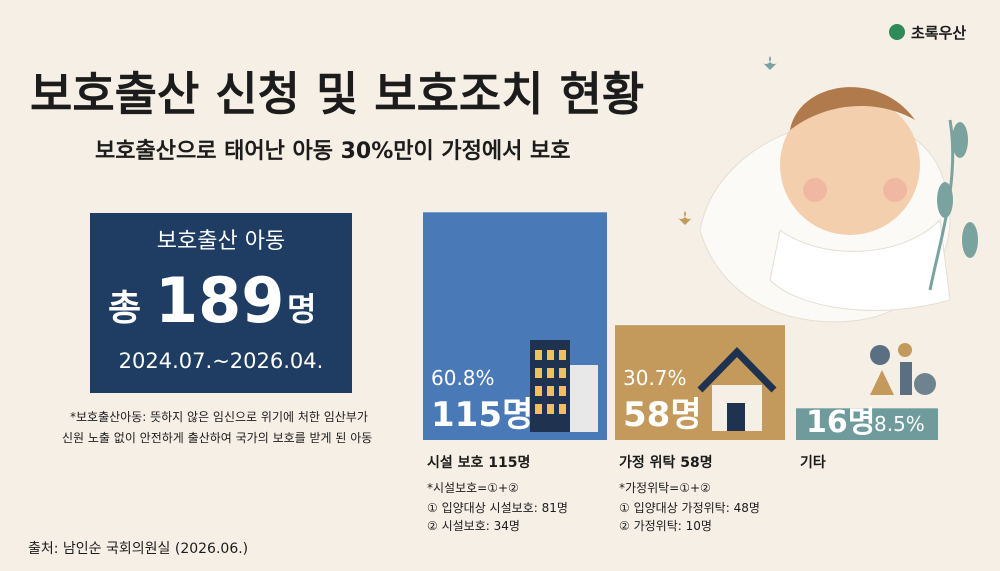  Describe the element at coordinates (813, 463) in the screenshot. I see `category-label: 기타` at that location.